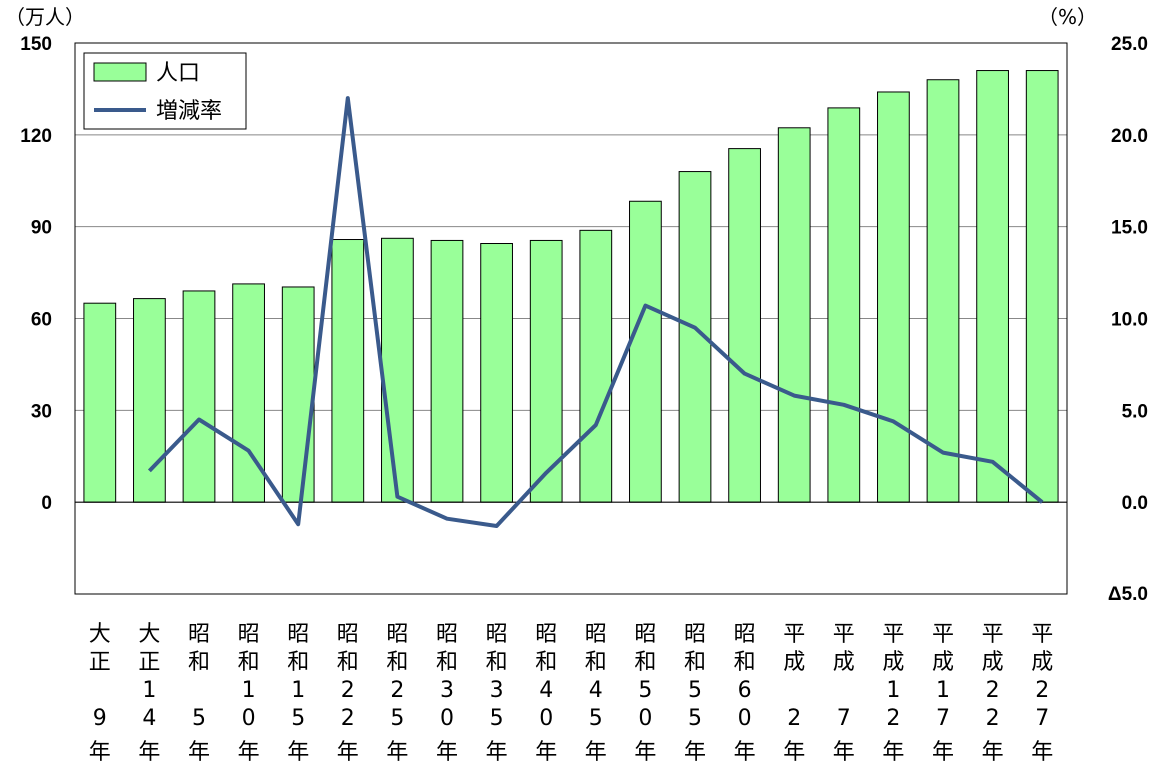  I want to click on category-label: 昭和 5 年, so click(199, 693).